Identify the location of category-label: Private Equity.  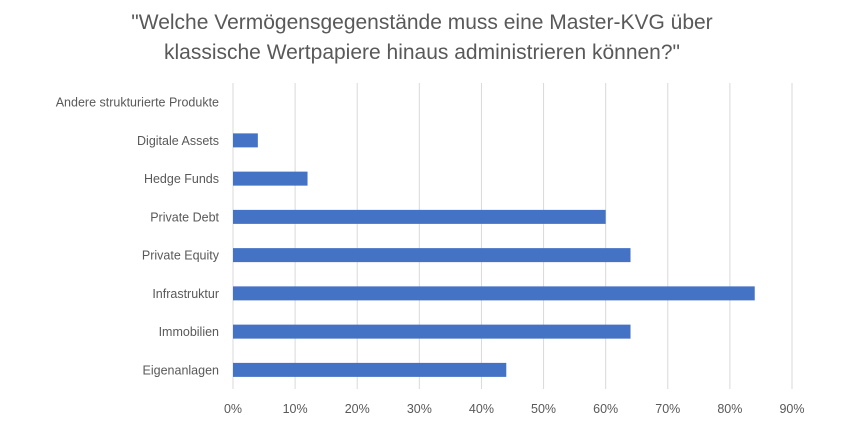
(181, 256).